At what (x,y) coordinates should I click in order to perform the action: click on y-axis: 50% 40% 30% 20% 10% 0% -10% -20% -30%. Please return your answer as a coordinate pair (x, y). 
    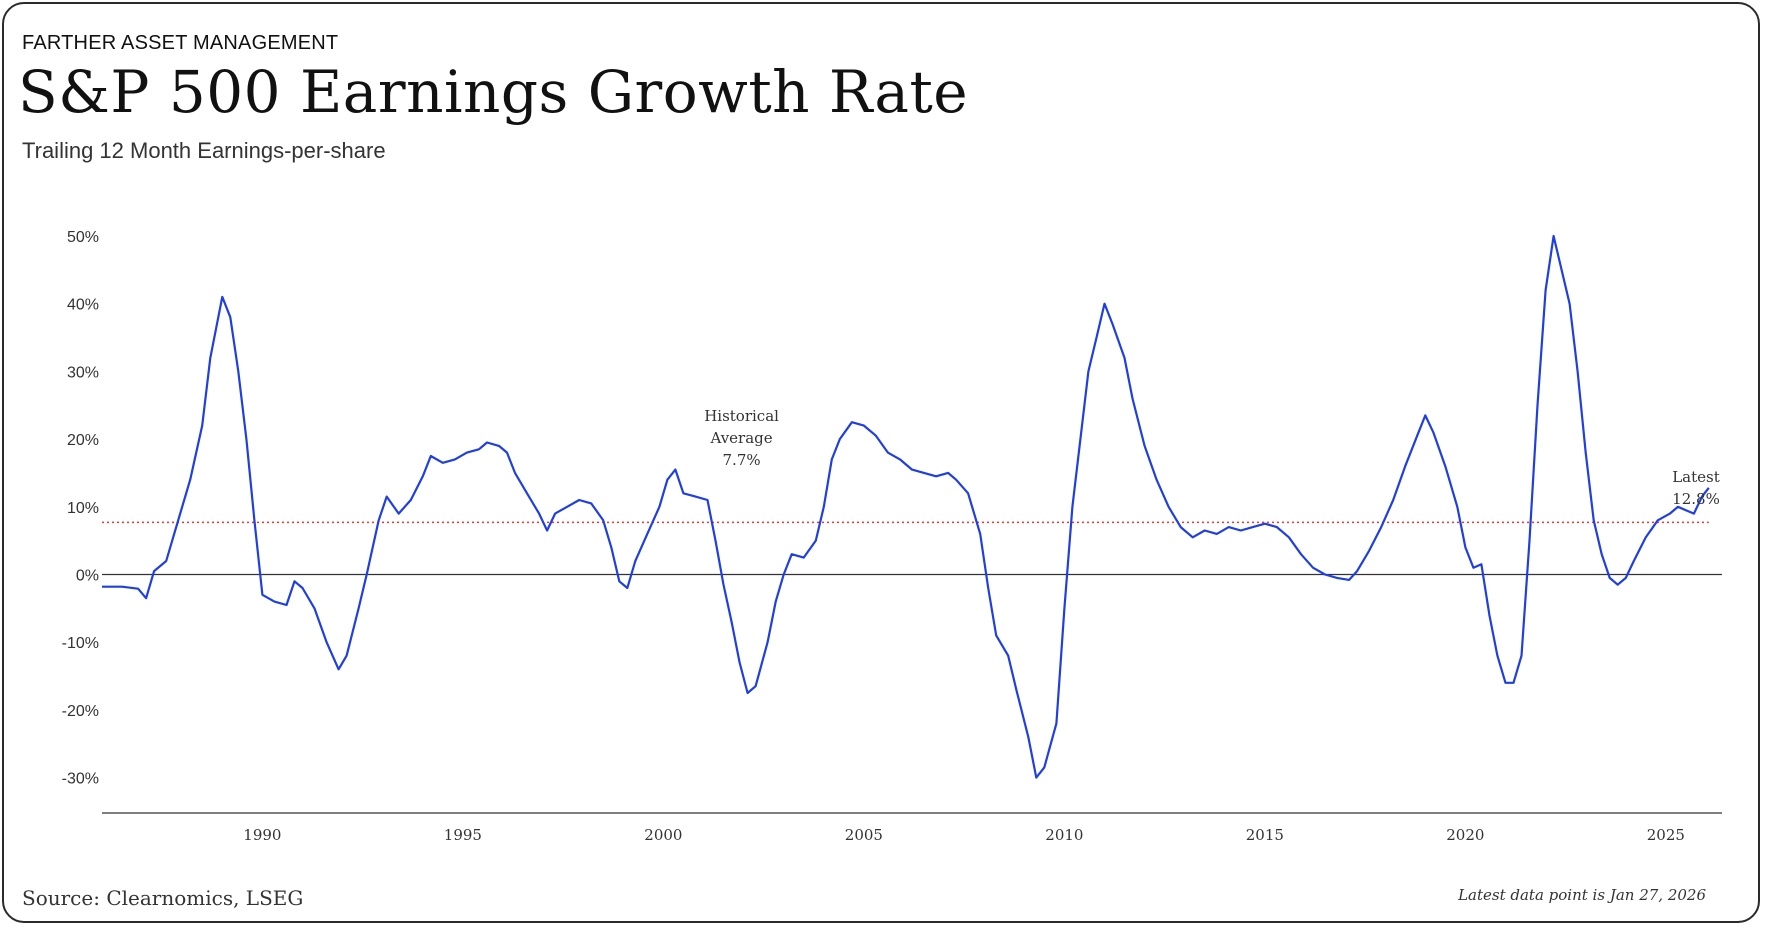
    Looking at the image, I should click on (80, 508).